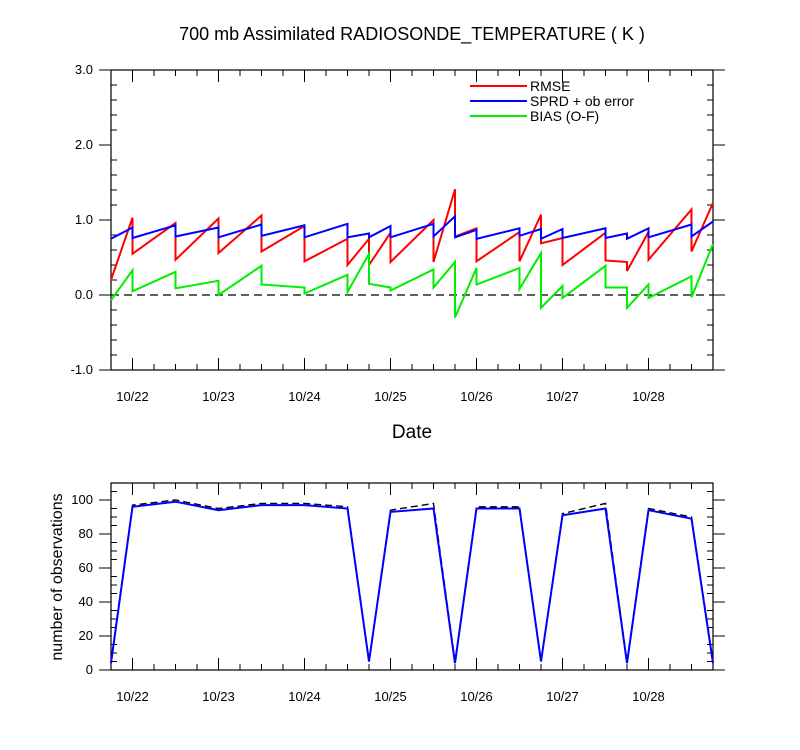 This screenshot has height=750, width=800. What do you see at coordinates (86, 533) in the screenshot?
I see `obs-panel-y-tick-label: 80` at bounding box center [86, 533].